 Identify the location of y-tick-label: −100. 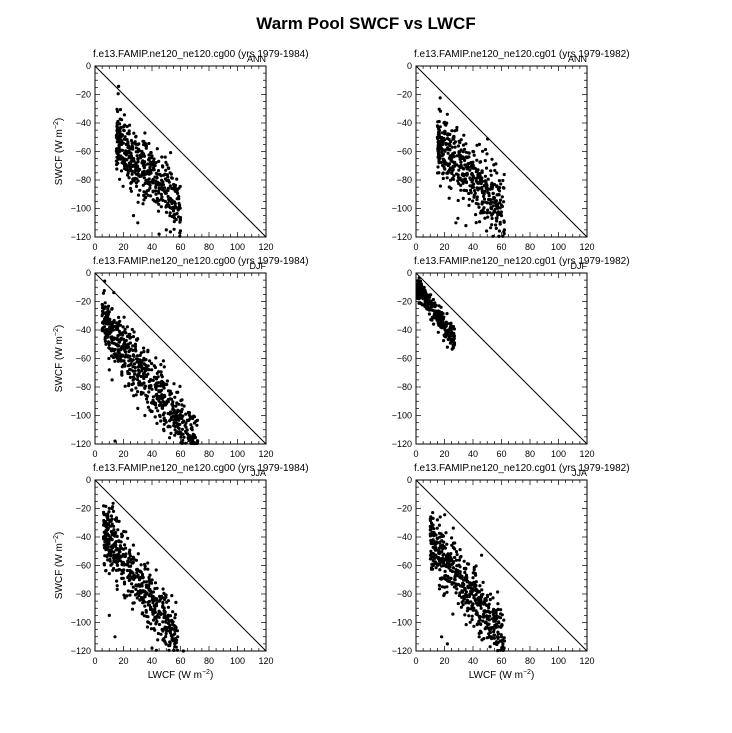
(81, 623).